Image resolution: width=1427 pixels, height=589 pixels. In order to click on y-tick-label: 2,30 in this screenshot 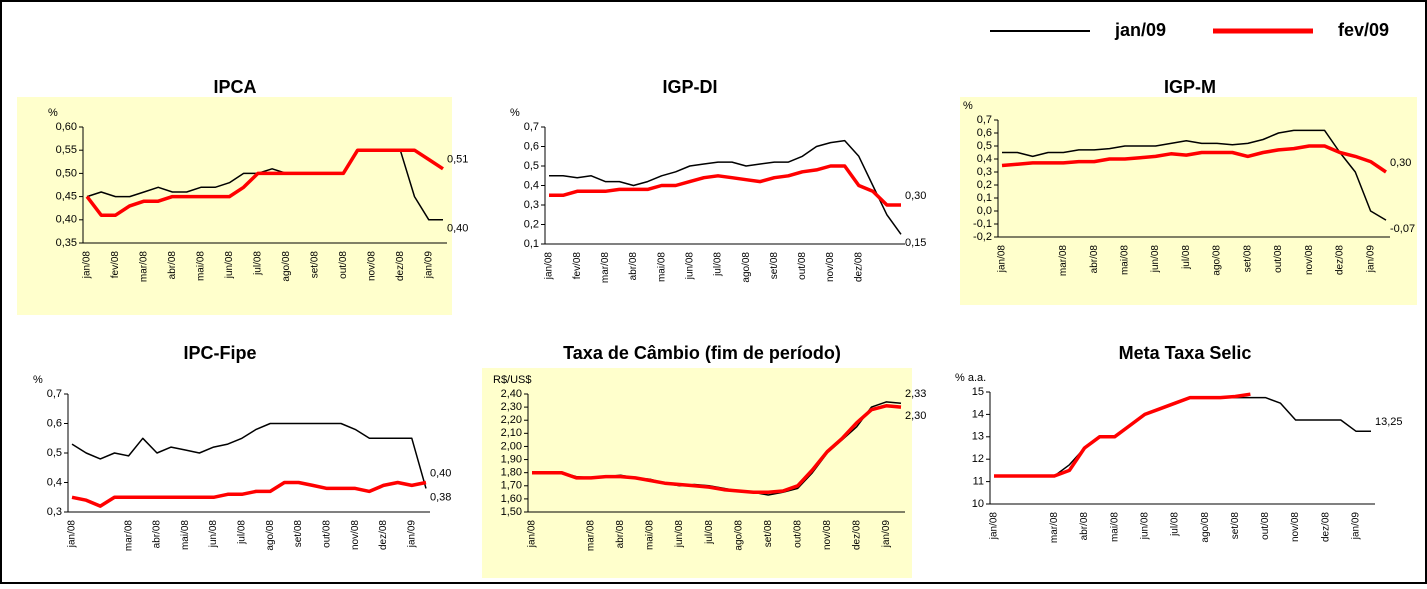, I will do `click(511, 407)`.